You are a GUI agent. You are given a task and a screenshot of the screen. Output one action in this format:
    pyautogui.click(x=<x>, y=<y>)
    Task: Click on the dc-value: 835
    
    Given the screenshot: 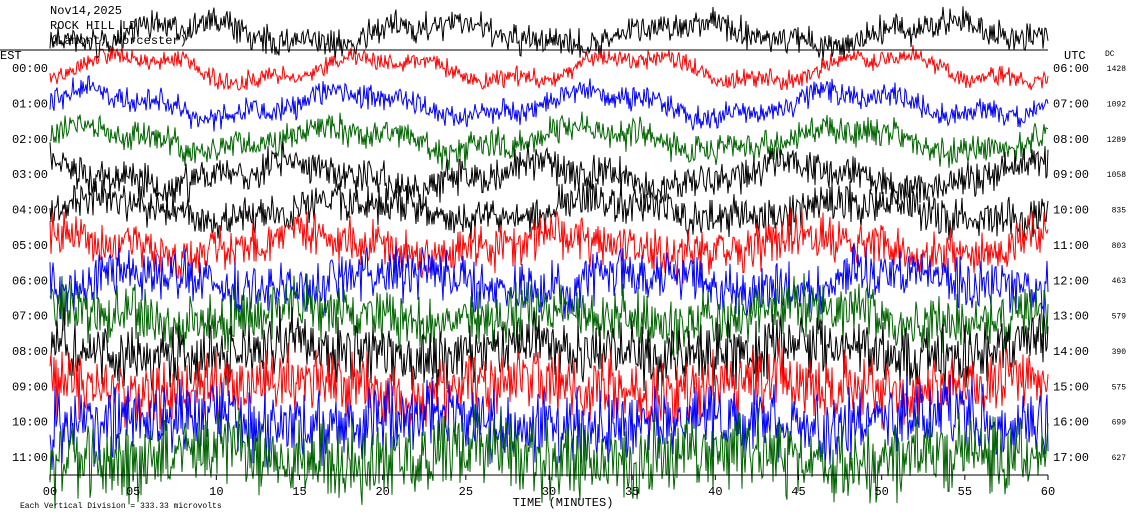 What is the action you would take?
    pyautogui.click(x=1119, y=211)
    